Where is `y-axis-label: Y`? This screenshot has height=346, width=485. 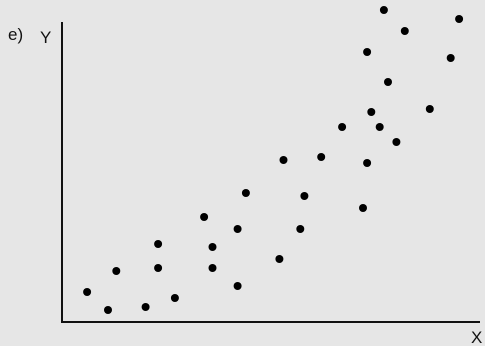 y-axis-label: Y is located at coordinates (45, 37).